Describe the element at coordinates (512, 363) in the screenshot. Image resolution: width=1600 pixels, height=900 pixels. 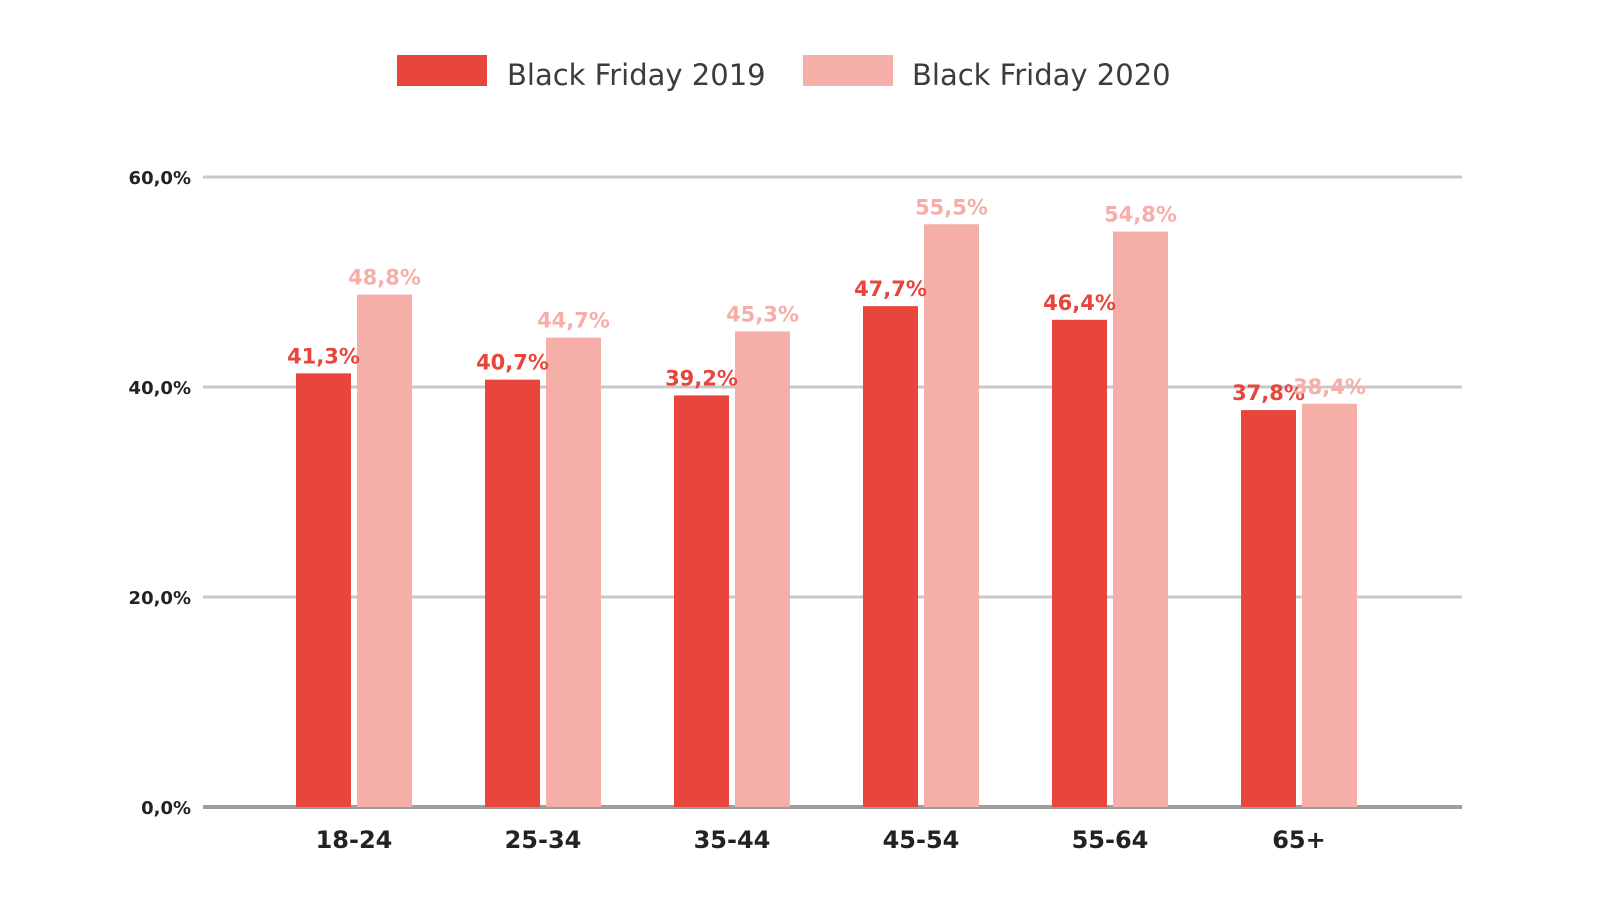
I see `data-label-2019-25-34: 40,7%` at that location.